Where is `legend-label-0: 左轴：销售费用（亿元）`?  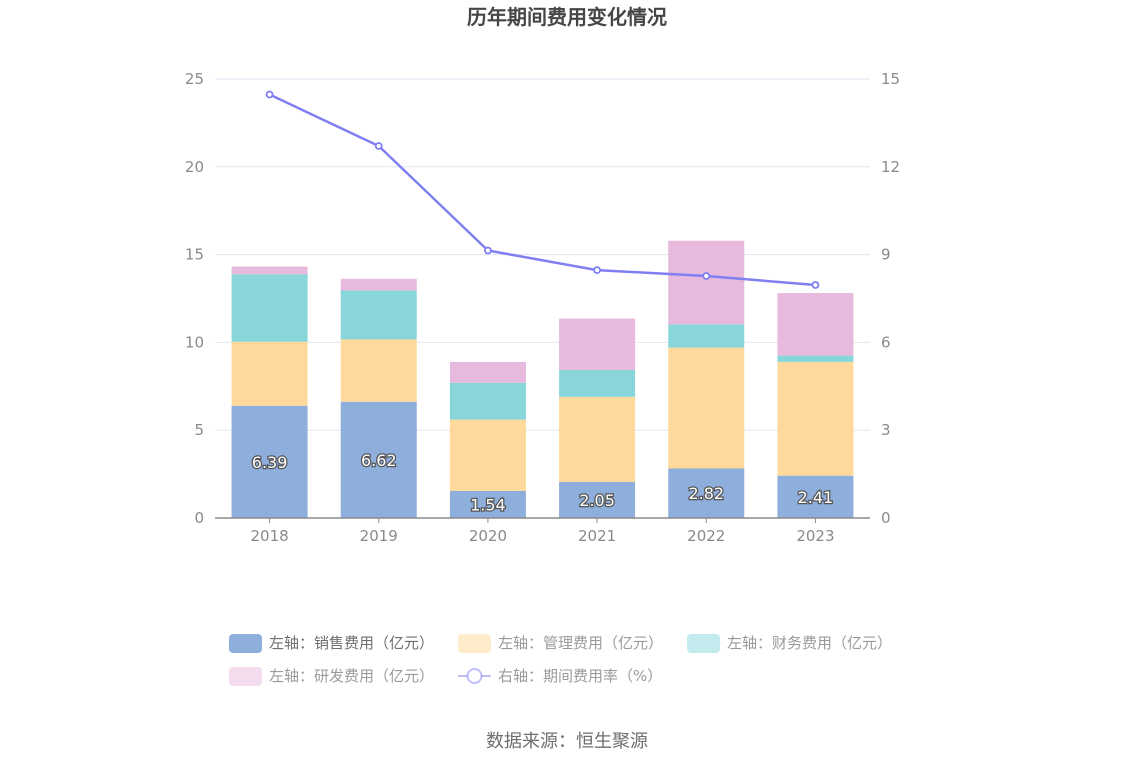
legend-label-0: 左轴：销售费用（亿元） is located at coordinates (351, 643).